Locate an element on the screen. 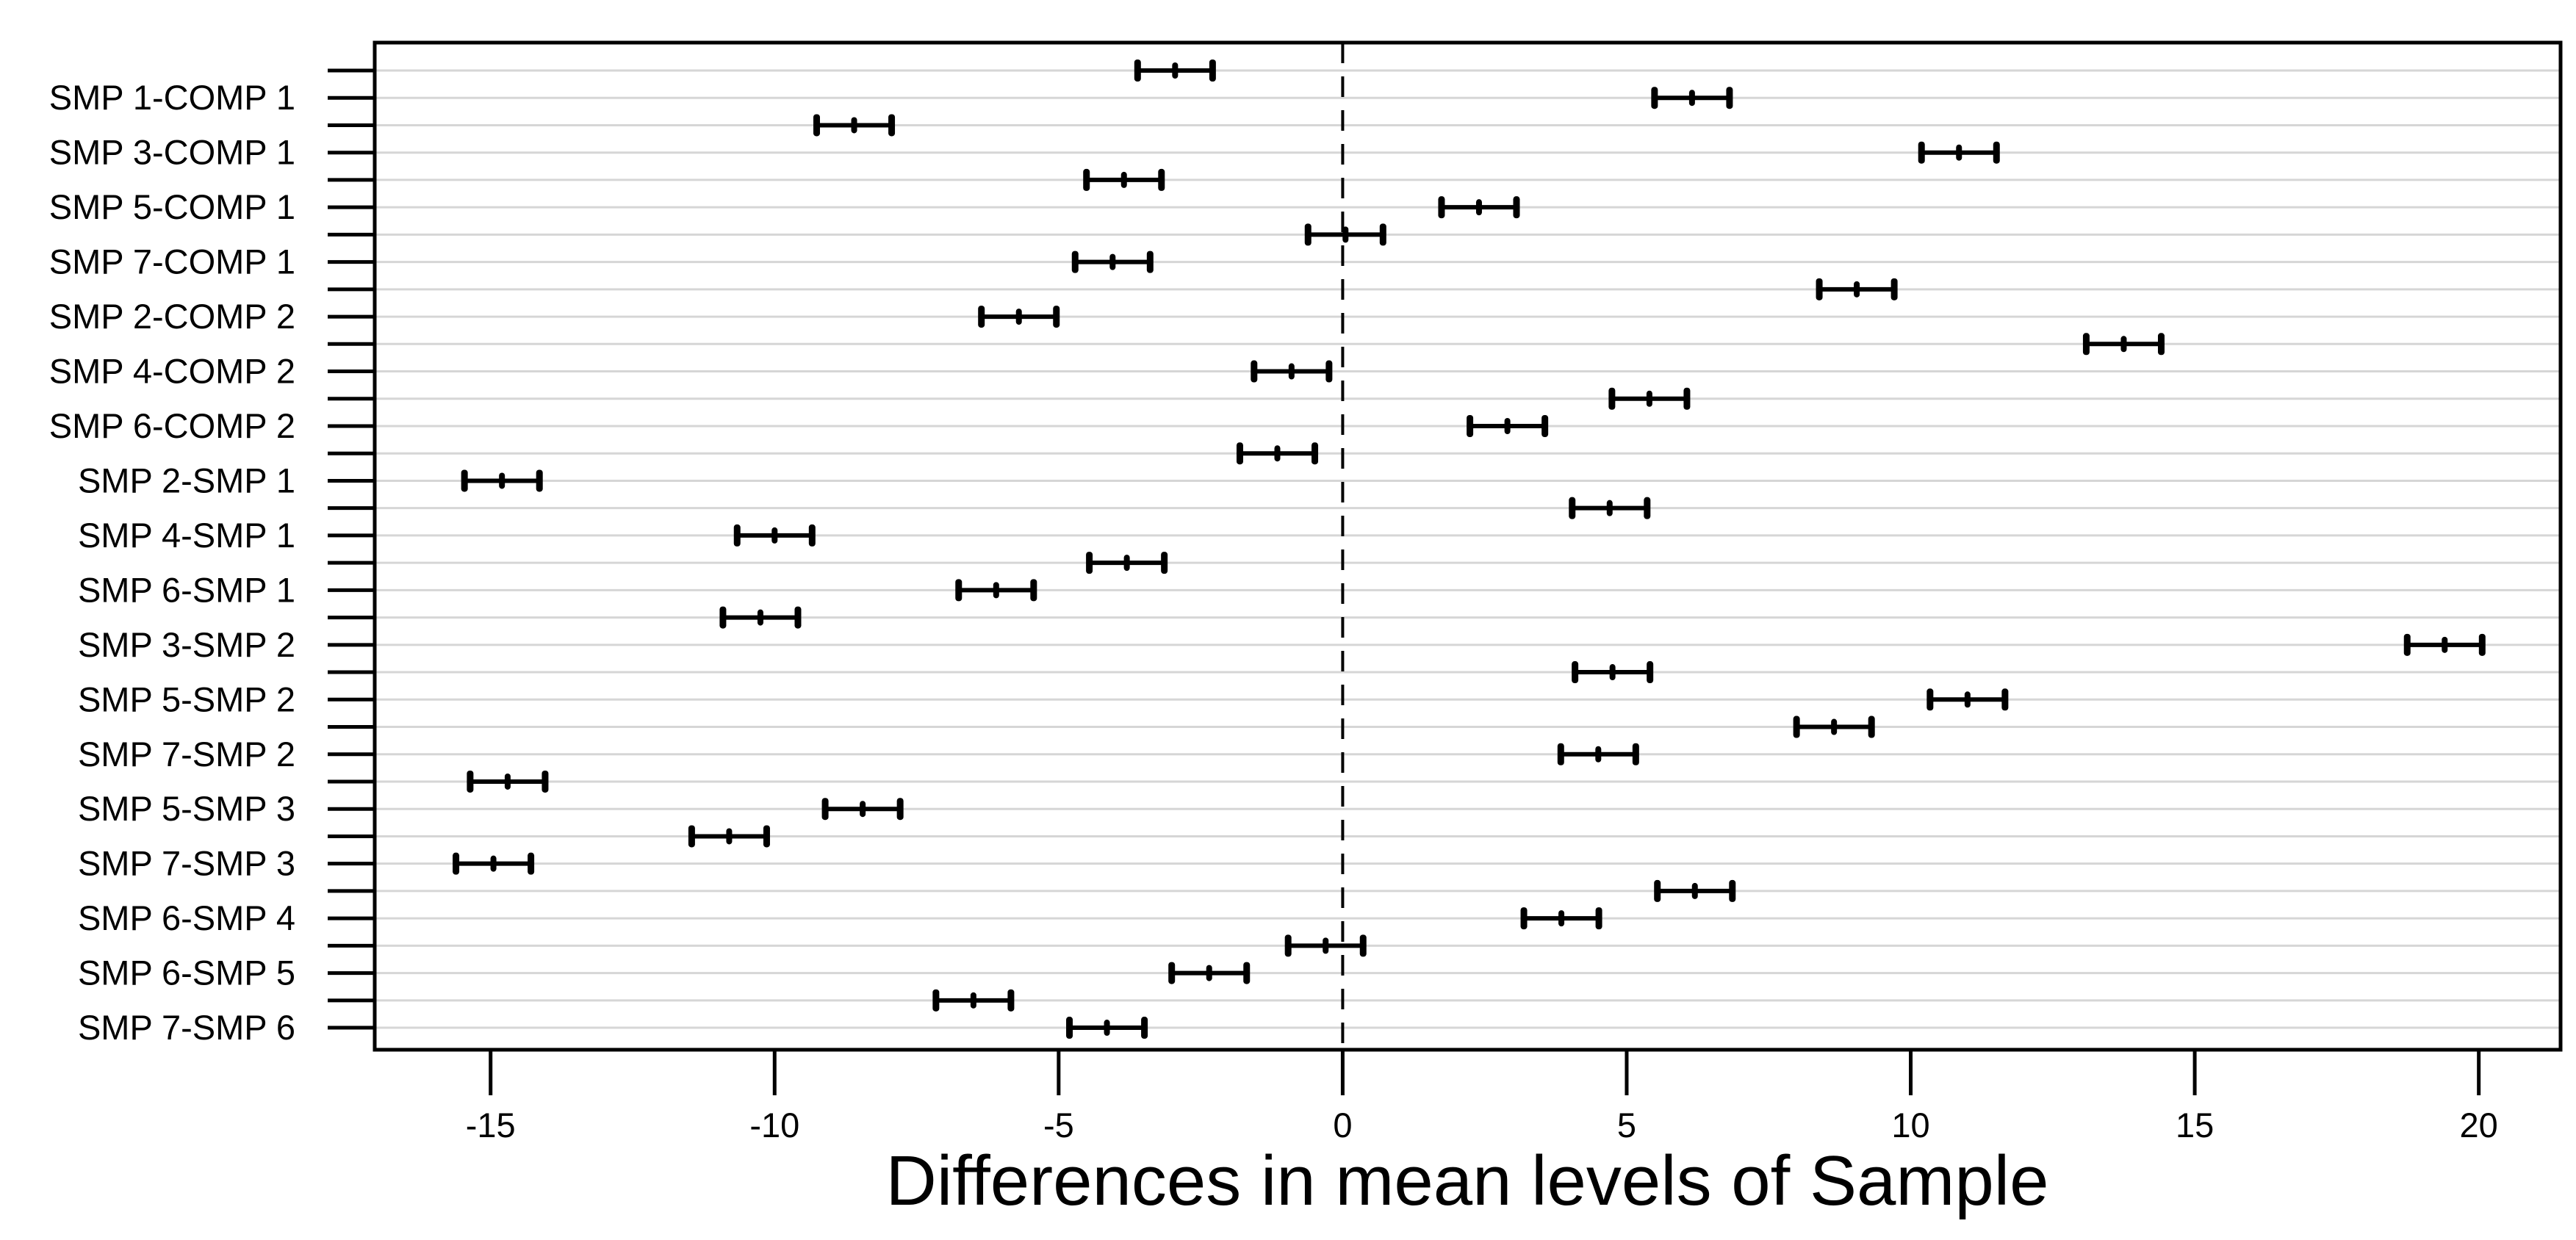 The height and width of the screenshot is (1240, 2576). y-axis-label: SMP 5-SMP 3 is located at coordinates (186, 809).